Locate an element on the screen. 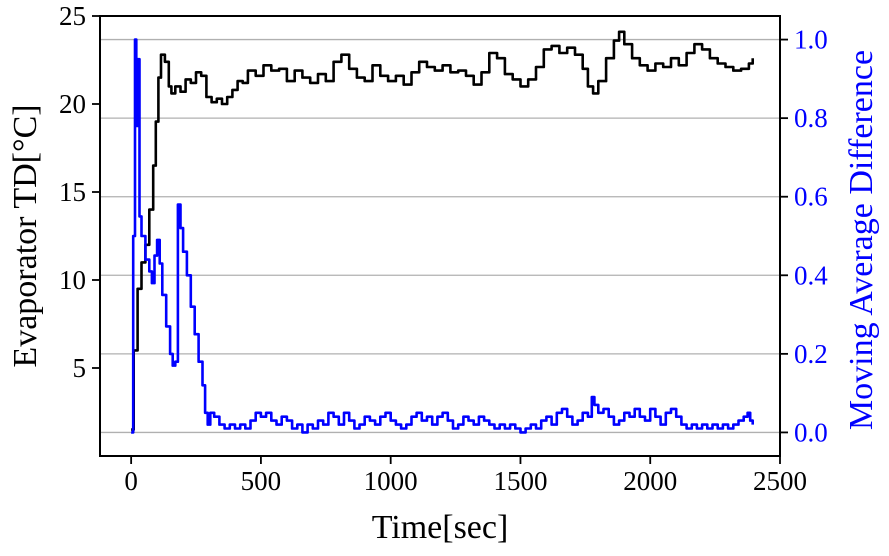 Image resolution: width=889 pixels, height=556 pixels. y-right-tick-label: 1.0 is located at coordinates (811, 40).